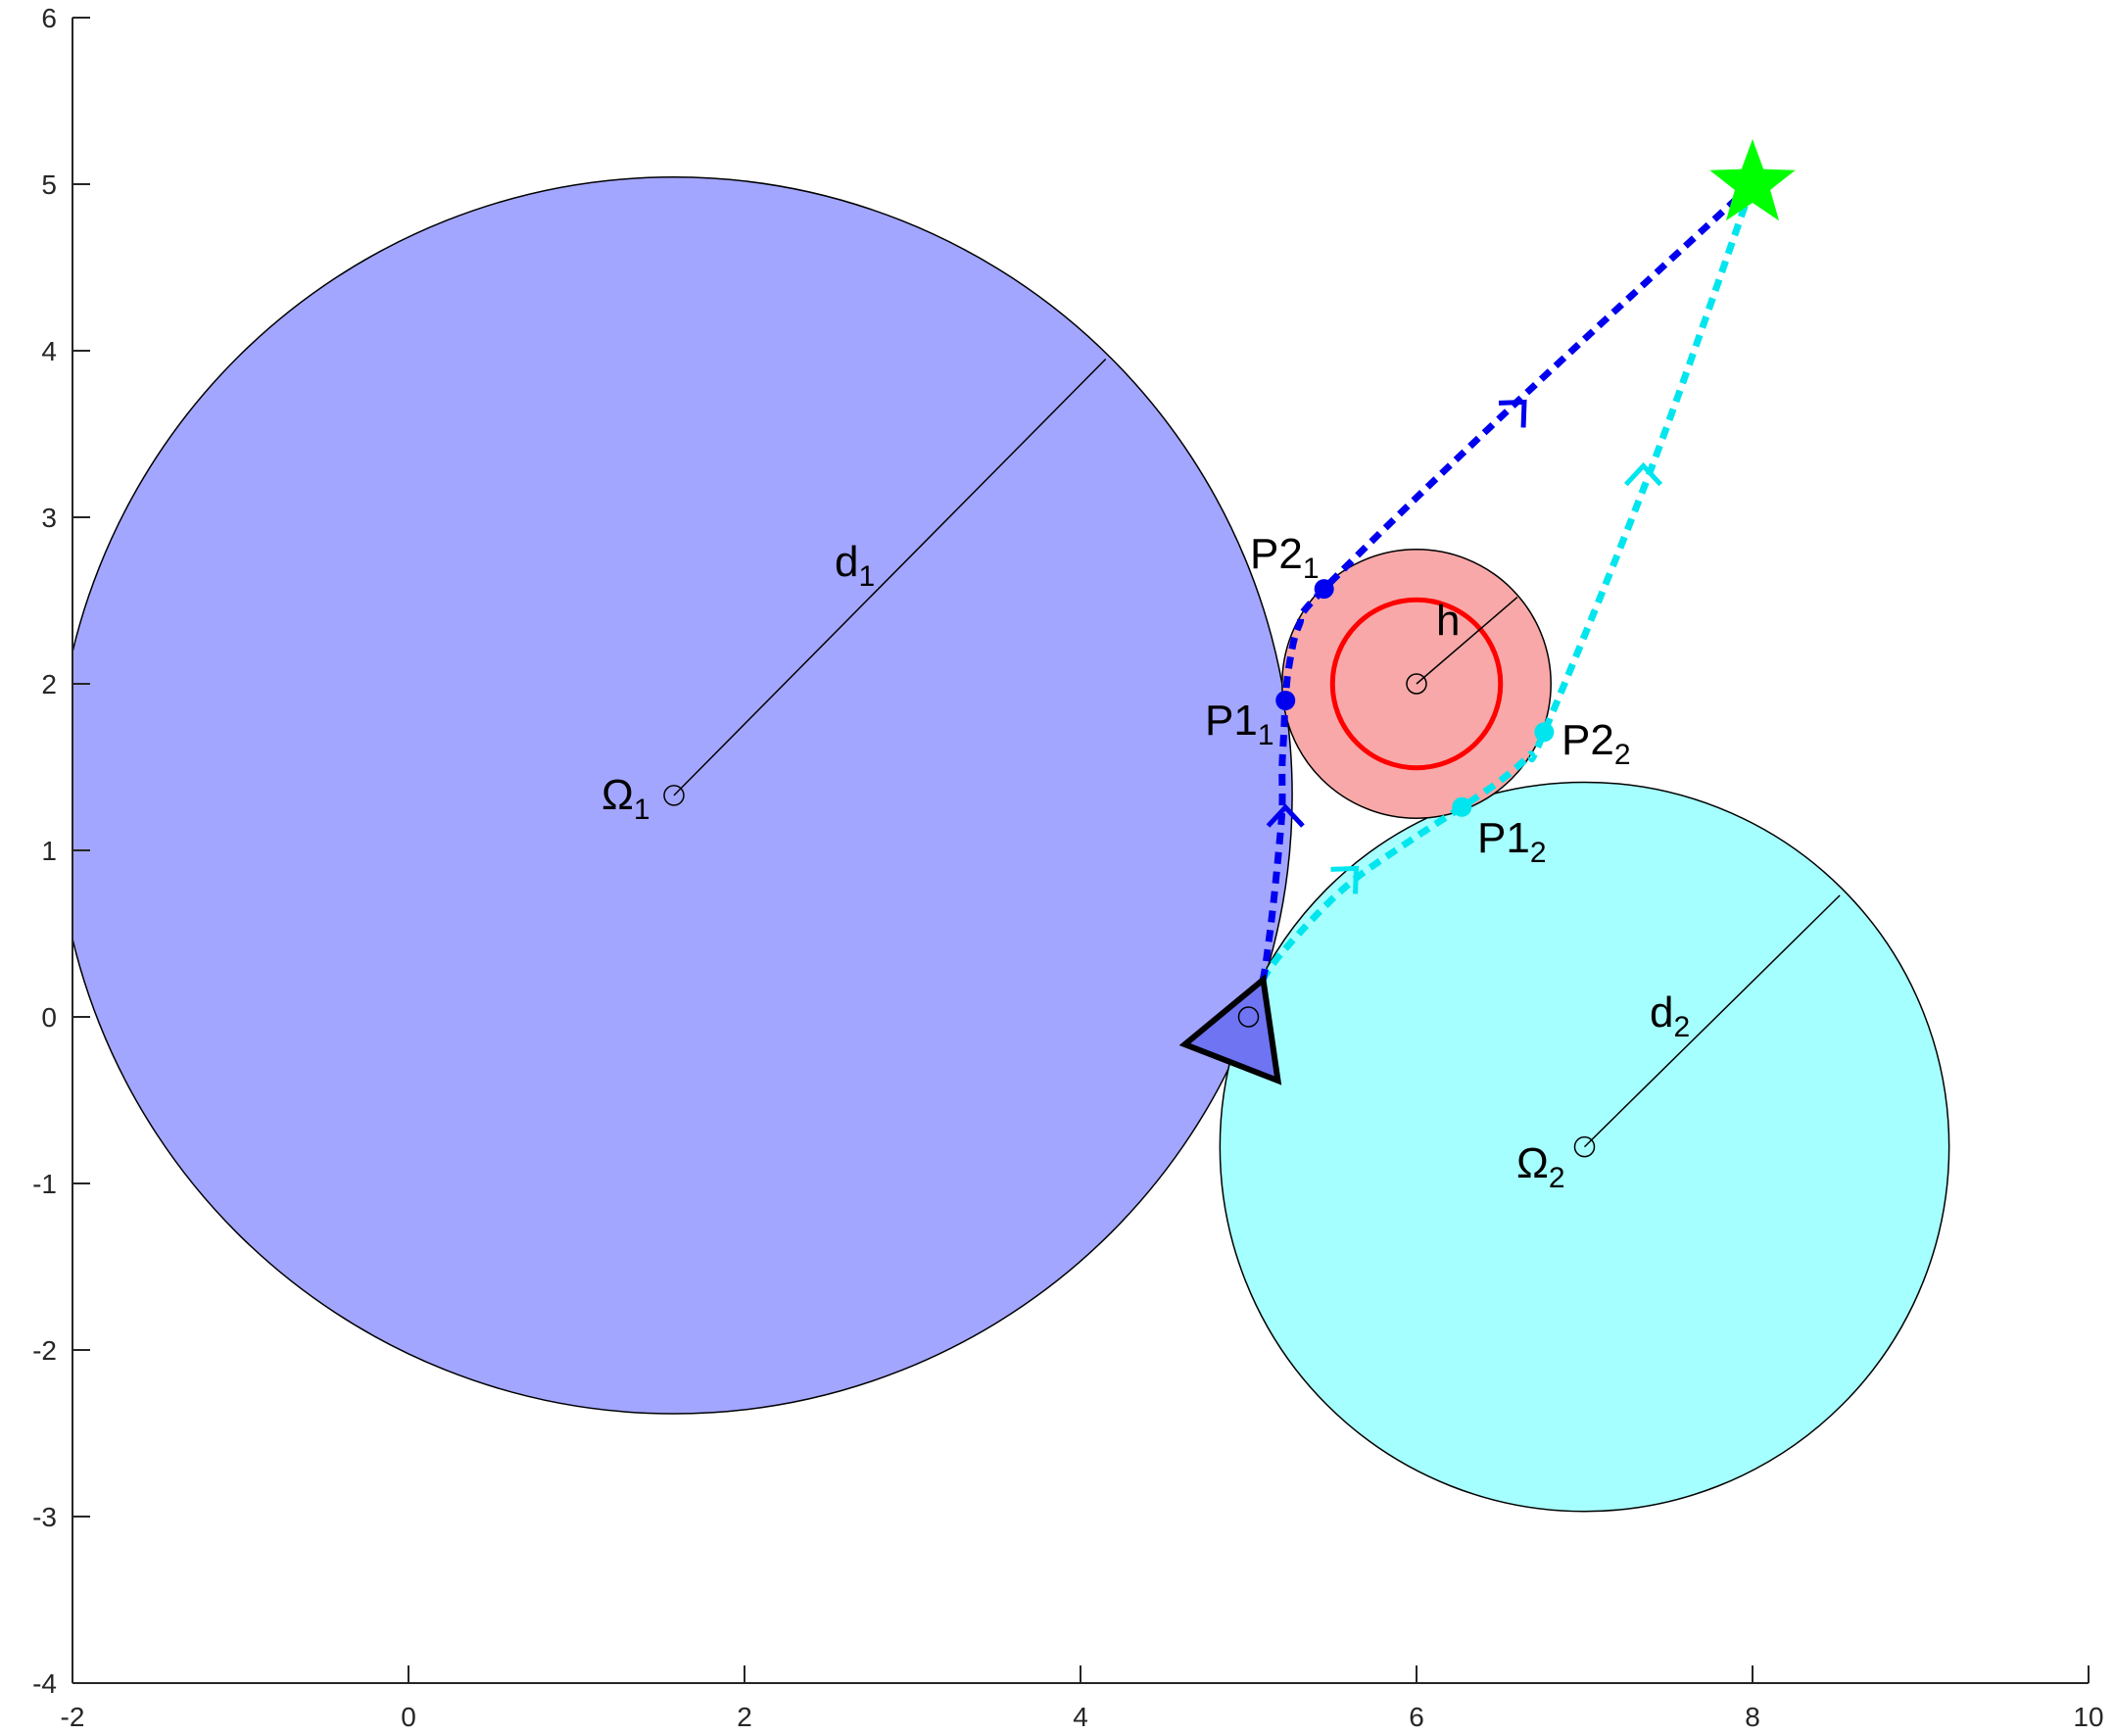  Describe the element at coordinates (49, 1018) in the screenshot. I see `y-tick-label: 0` at that location.